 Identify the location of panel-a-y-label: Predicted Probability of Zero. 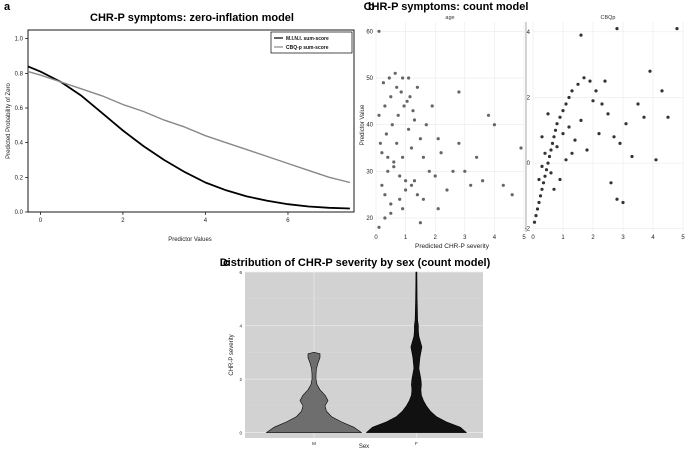
(9, 120).